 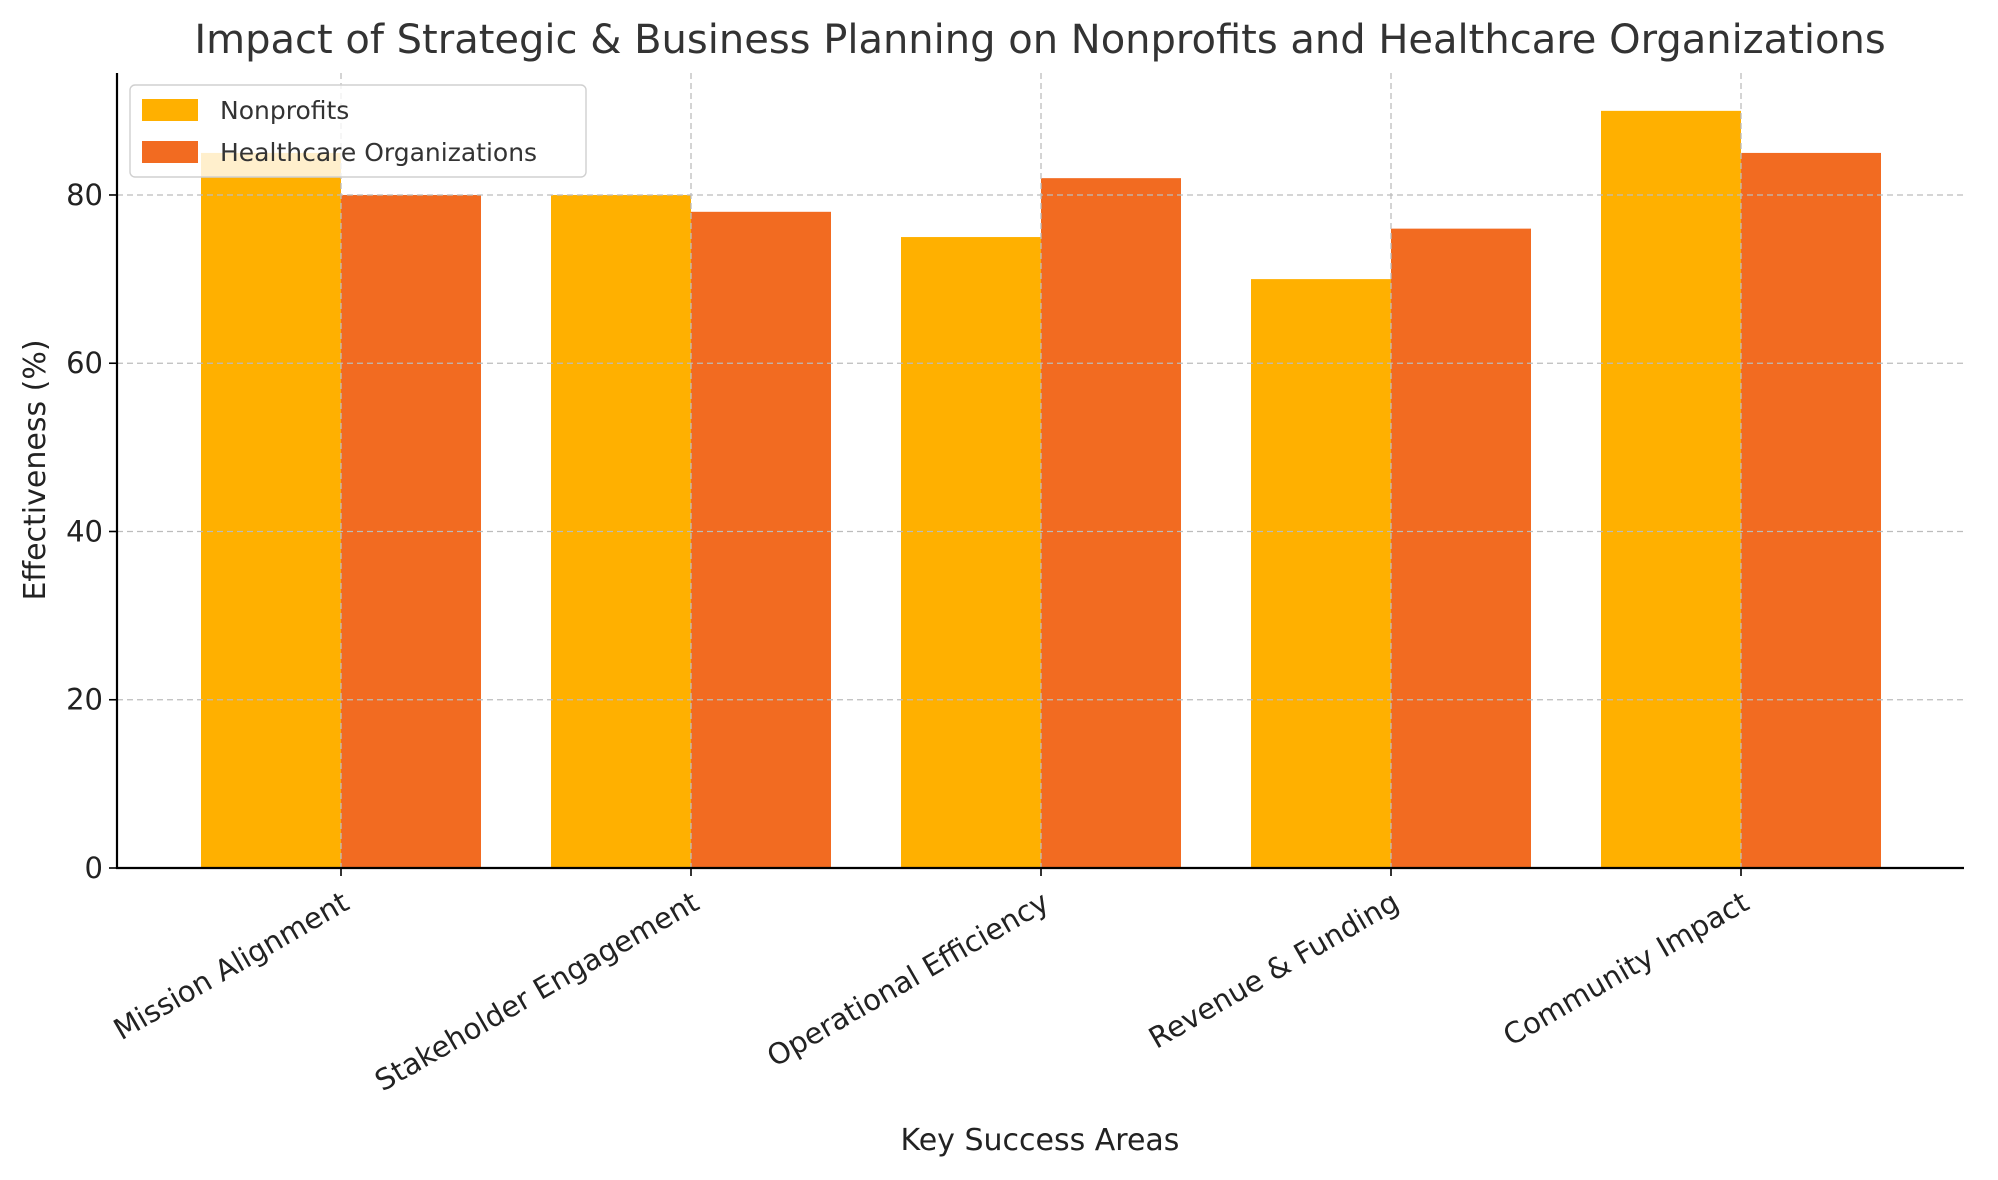 I want to click on y-tick-label: 80, so click(x=84, y=195).